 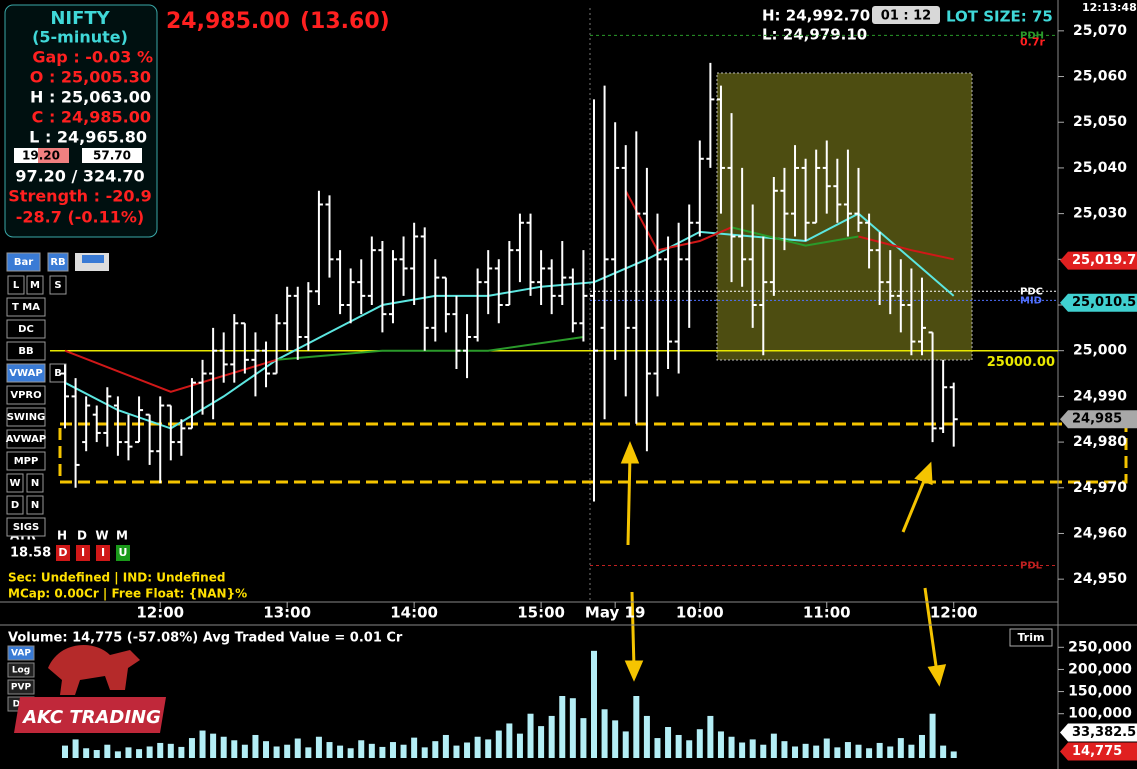 I want to click on period: M, so click(x=122, y=536).